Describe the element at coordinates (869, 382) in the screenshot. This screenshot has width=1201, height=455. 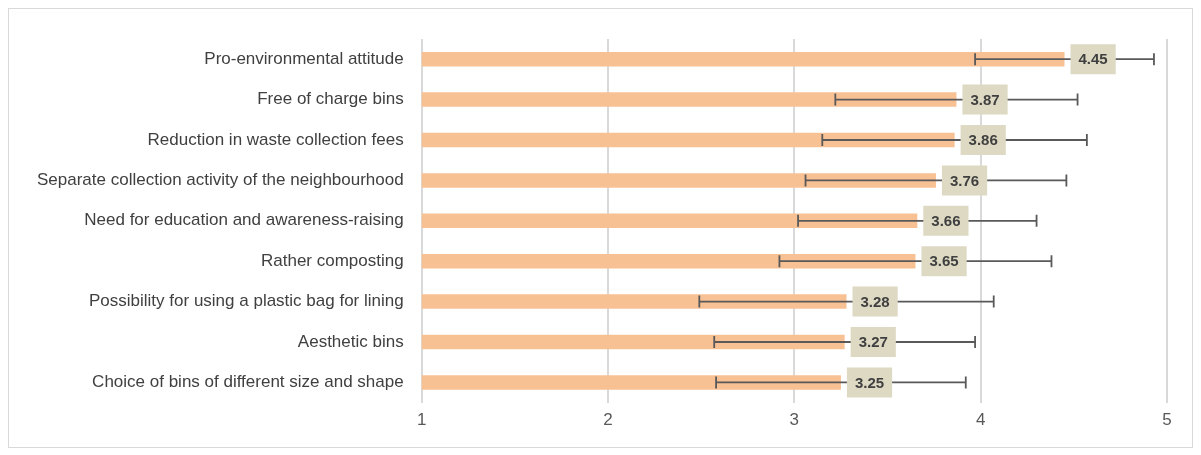
I see `data-label: 3.25` at that location.